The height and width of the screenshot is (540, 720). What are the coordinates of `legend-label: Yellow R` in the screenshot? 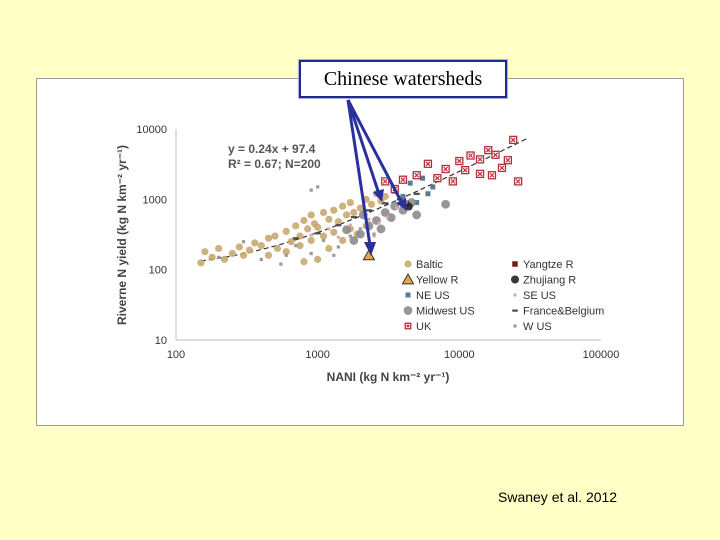 It's located at (437, 281).